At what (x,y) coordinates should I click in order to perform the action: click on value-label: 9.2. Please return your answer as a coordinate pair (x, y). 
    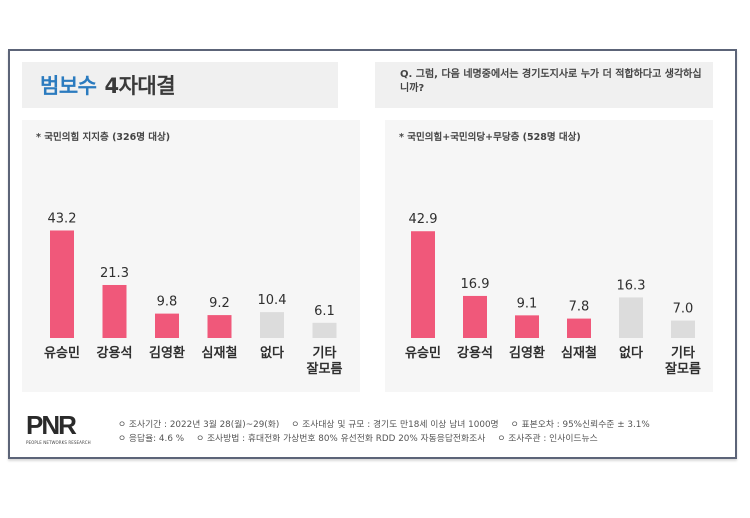
    Looking at the image, I should click on (219, 303).